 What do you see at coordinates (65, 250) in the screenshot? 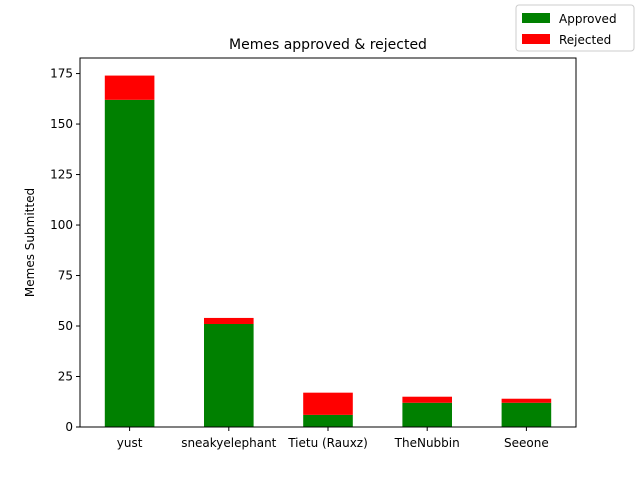
I see `y-axis: 0 25 50 75 100 125 150 175` at bounding box center [65, 250].